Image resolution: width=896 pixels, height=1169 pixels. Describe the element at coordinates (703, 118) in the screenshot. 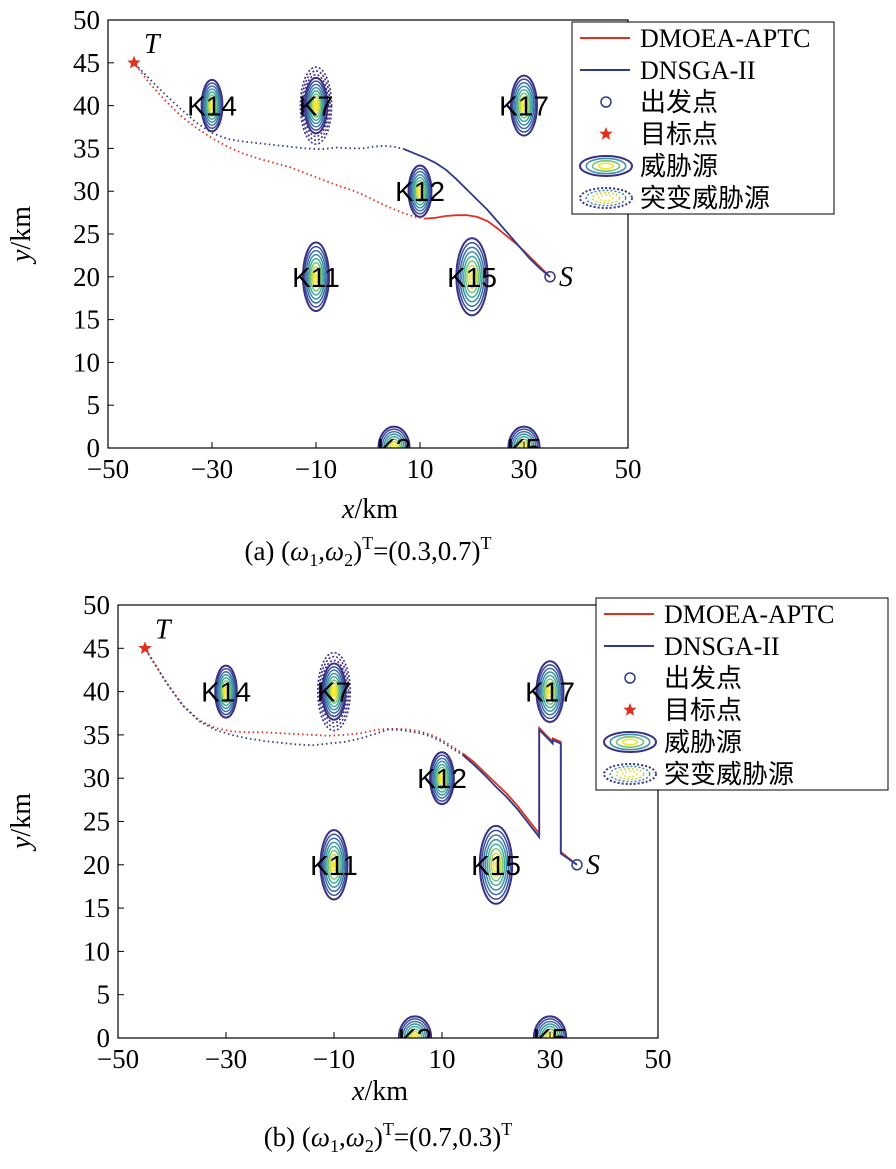

I see `legend-box` at that location.